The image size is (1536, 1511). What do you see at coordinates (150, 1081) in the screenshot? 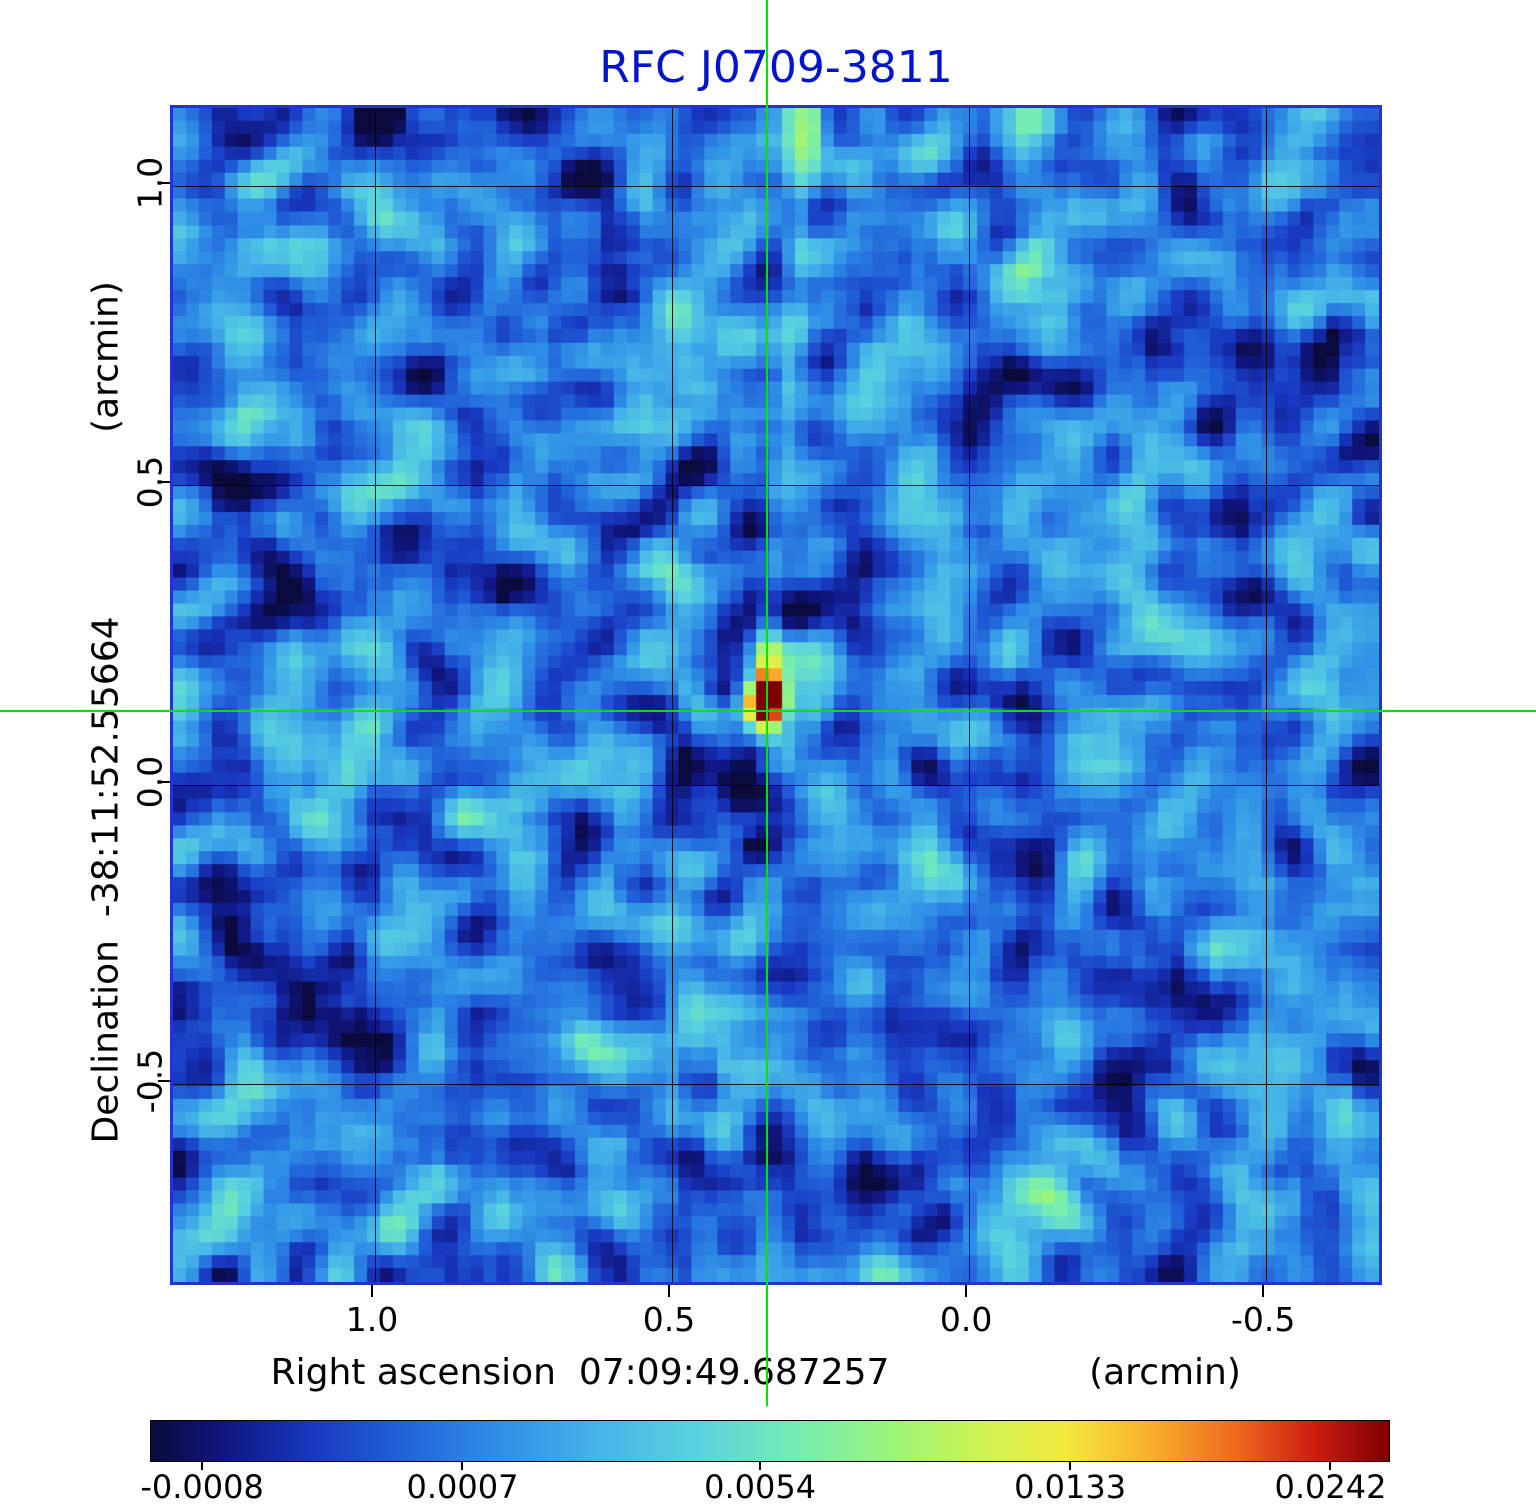
I see `y-axis-tick-label: -0.5` at bounding box center [150, 1081].